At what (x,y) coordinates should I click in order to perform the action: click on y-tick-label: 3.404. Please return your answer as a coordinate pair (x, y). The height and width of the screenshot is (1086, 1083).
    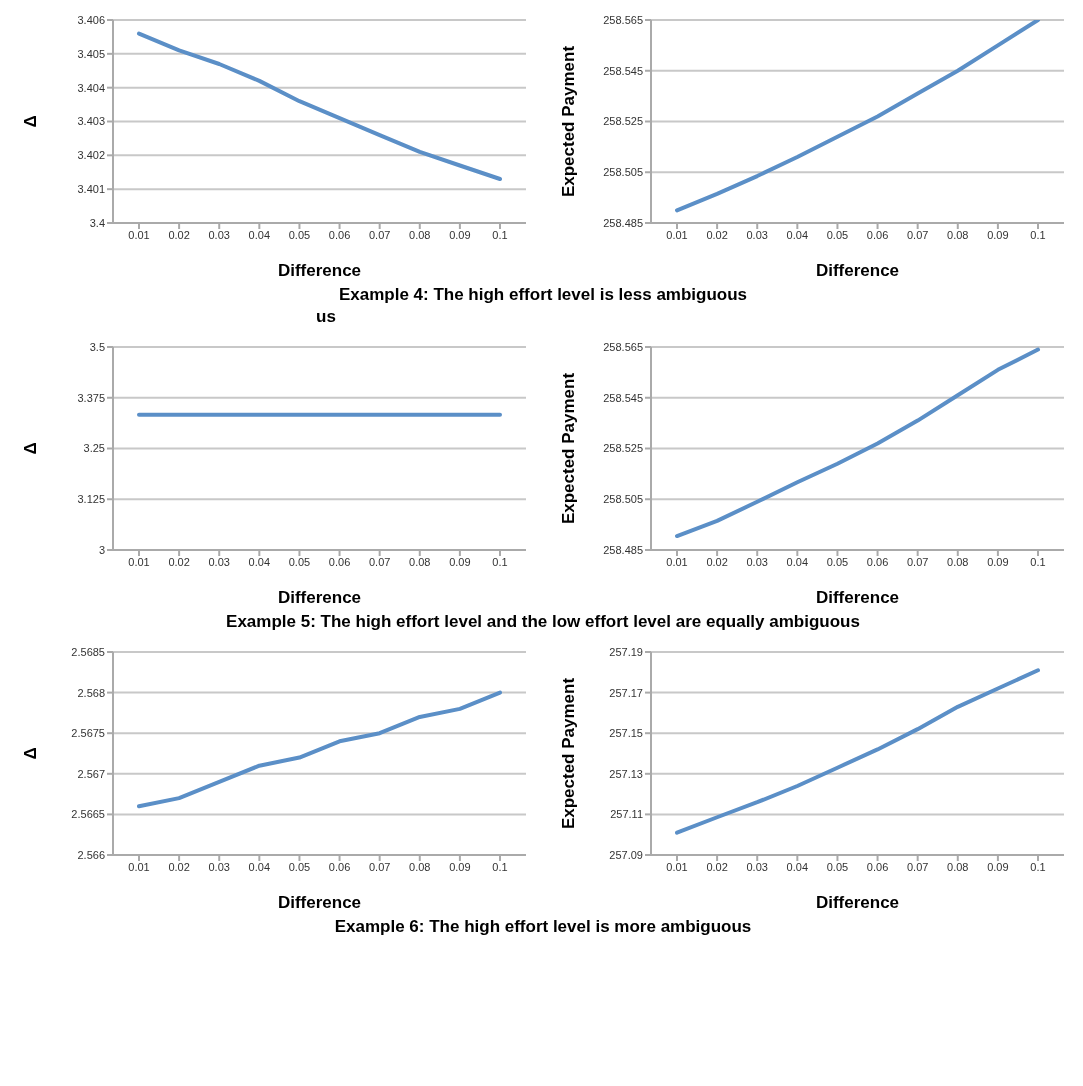
    Looking at the image, I should click on (91, 87).